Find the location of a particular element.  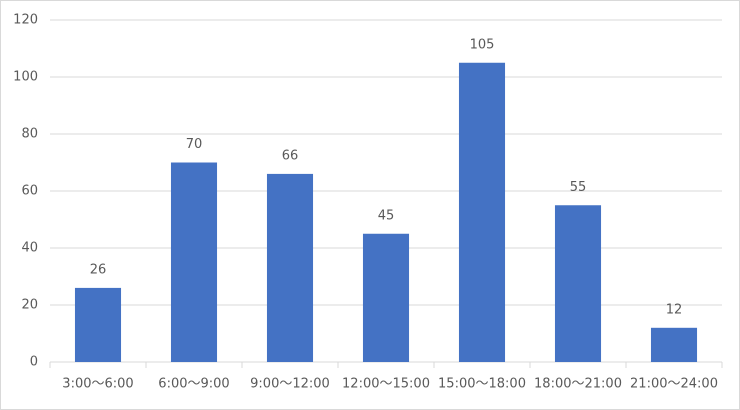

data-label: 55 is located at coordinates (578, 187).